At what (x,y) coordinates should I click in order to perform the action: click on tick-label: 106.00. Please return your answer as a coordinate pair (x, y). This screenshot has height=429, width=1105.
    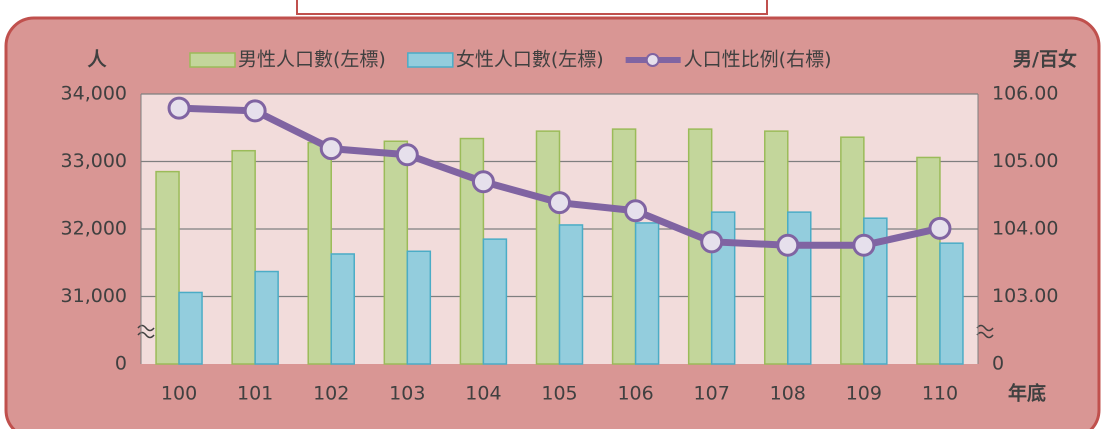
    Looking at the image, I should click on (1025, 94).